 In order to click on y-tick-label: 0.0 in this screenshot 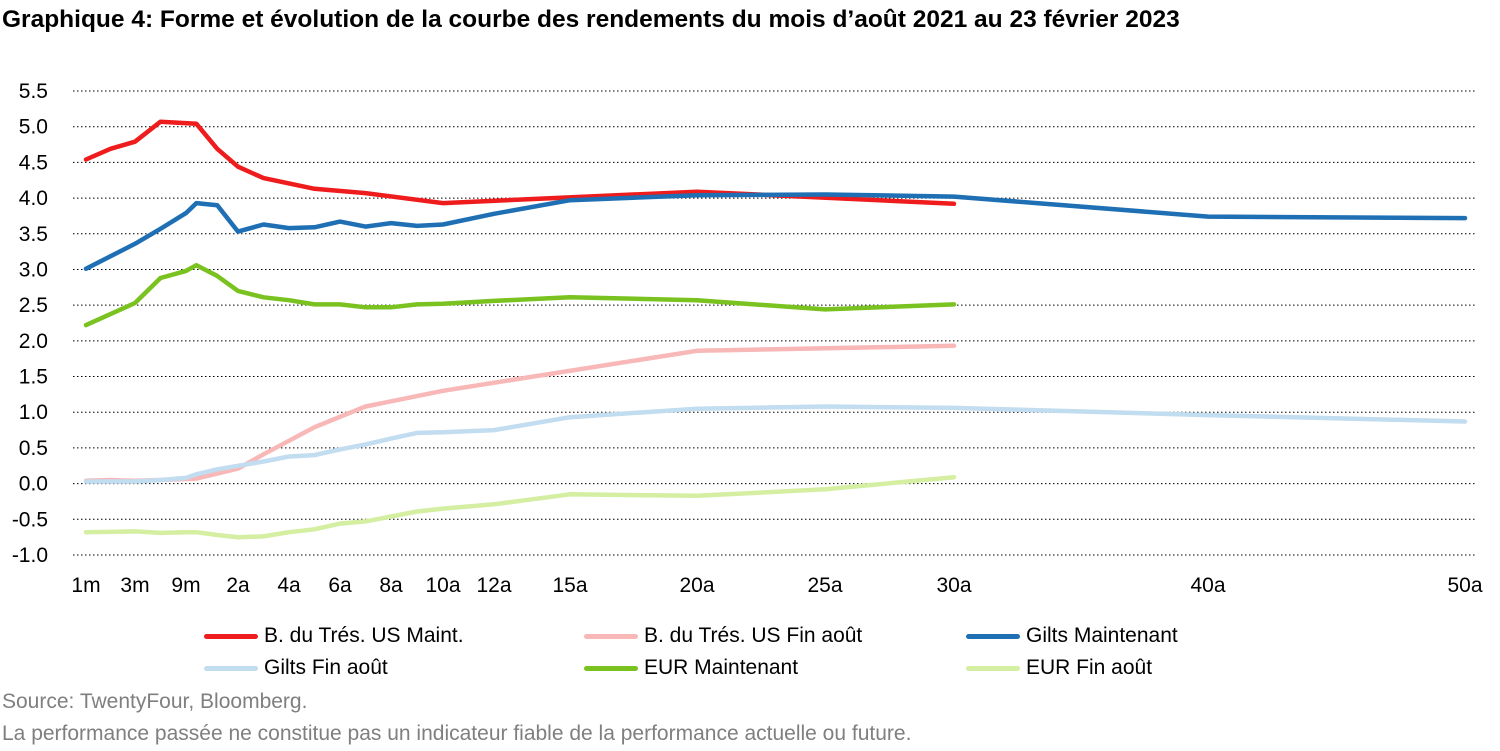, I will do `click(33, 484)`.